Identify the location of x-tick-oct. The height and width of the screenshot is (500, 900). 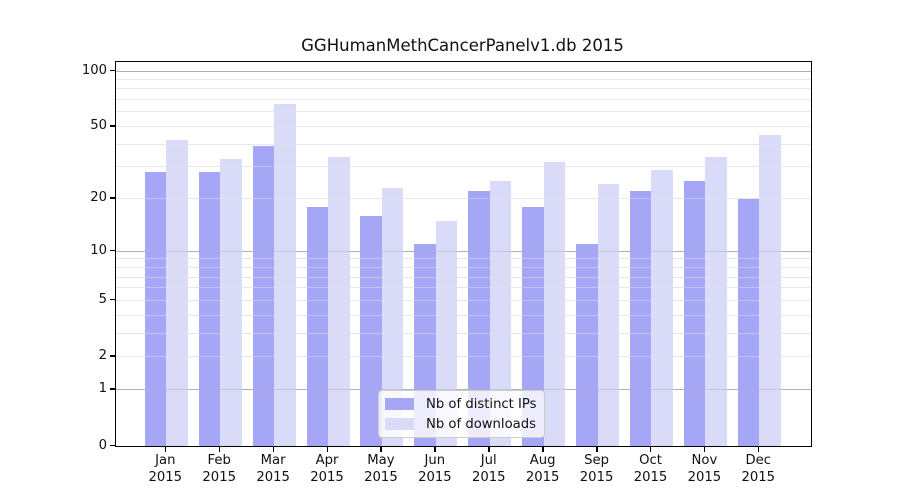
(650, 449).